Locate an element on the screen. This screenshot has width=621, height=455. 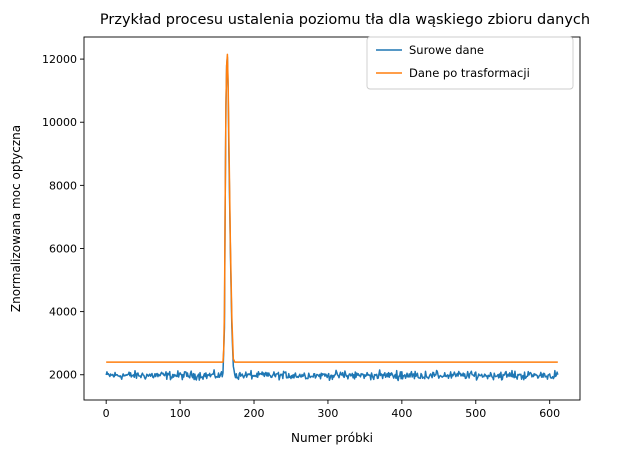
x-tick-label: 300 is located at coordinates (327, 413).